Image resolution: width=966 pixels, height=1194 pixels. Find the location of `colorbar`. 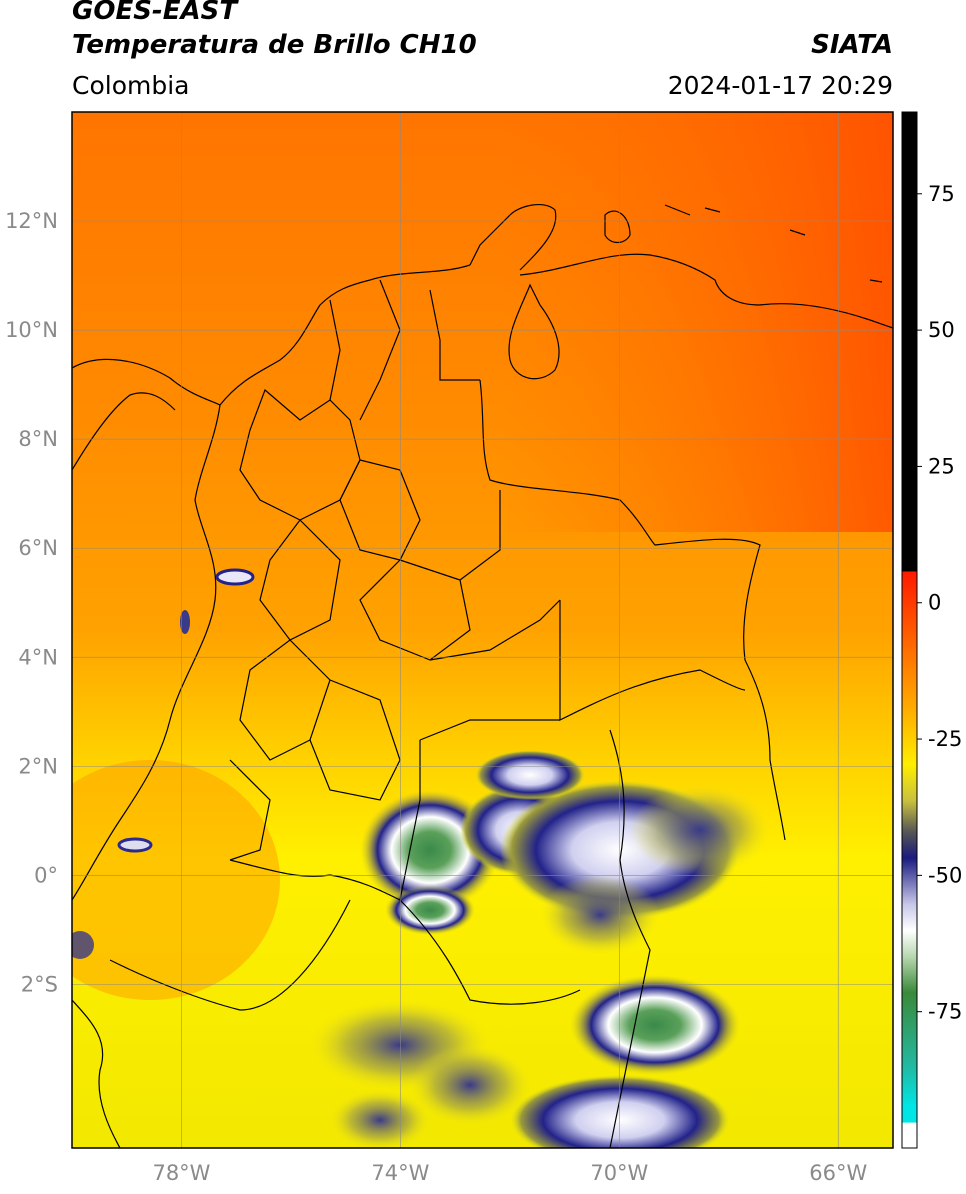

colorbar is located at coordinates (909, 630).